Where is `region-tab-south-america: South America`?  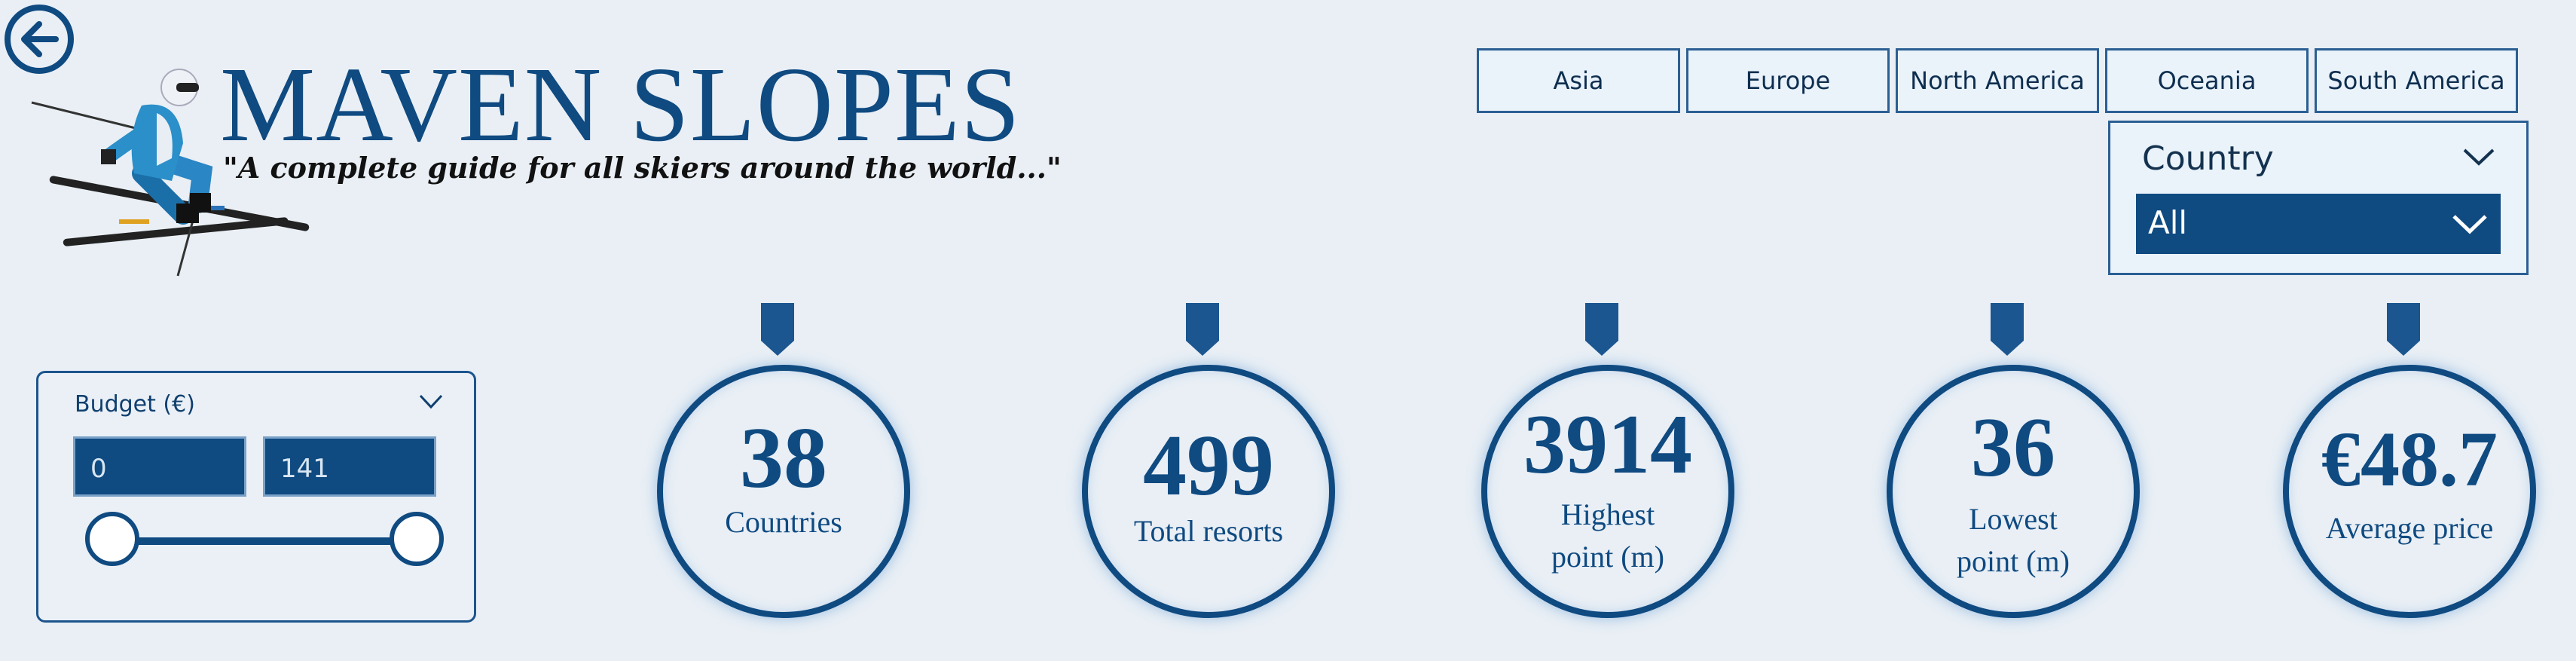
region-tab-south-america: South America is located at coordinates (2416, 80).